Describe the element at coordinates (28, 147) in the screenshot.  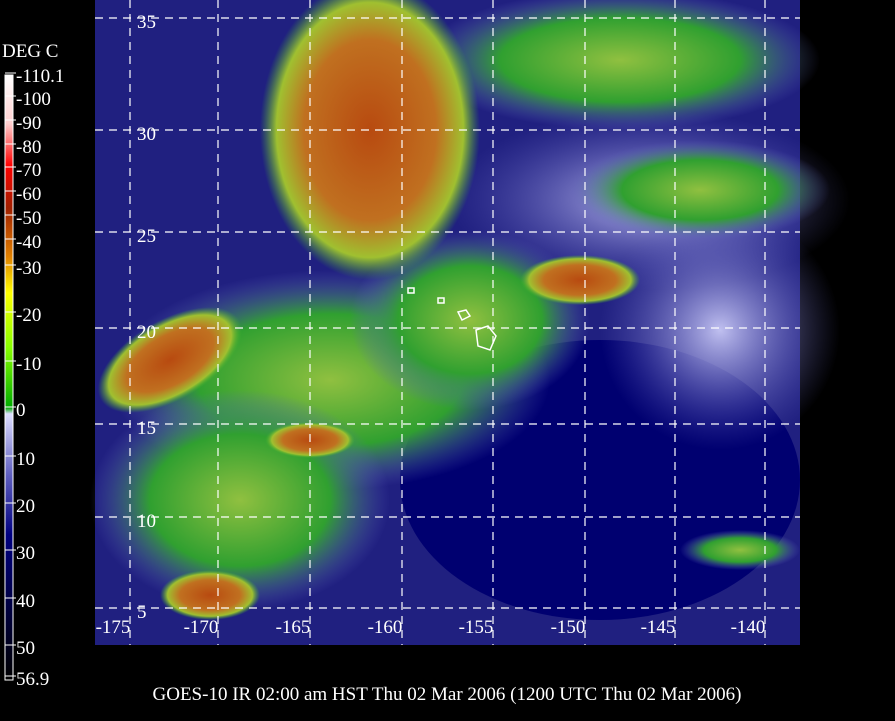
I see `colorbar-label: -80` at that location.